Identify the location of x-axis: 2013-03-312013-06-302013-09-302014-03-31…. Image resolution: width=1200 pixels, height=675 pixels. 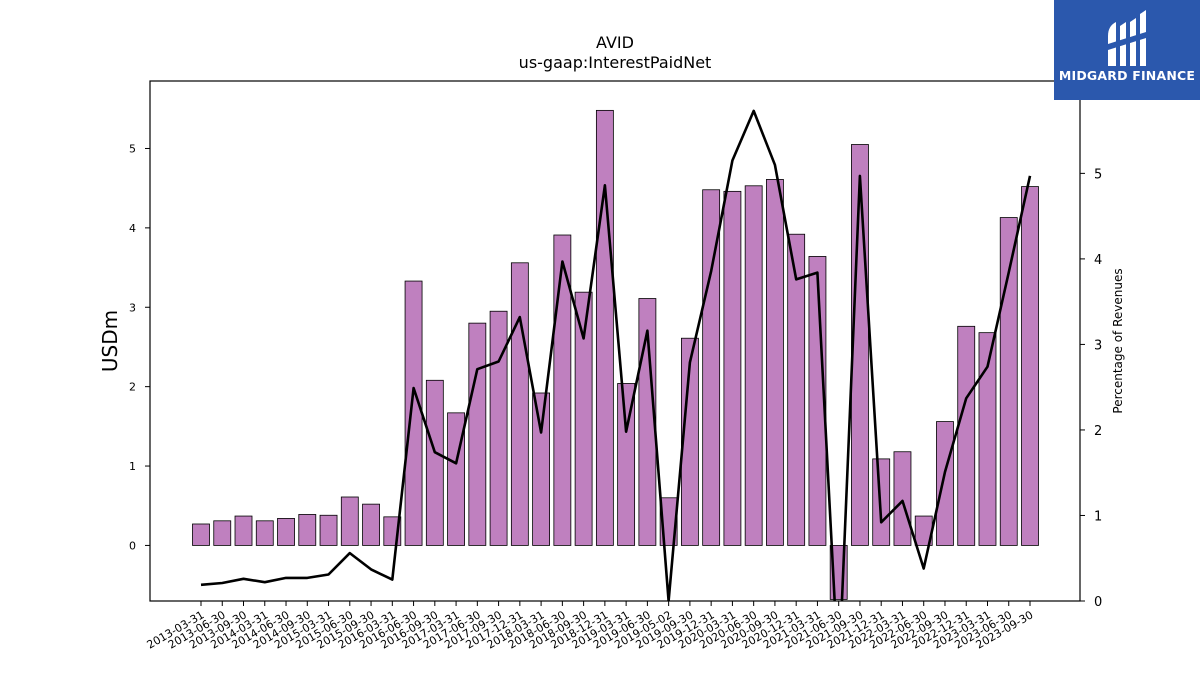
(590, 626).